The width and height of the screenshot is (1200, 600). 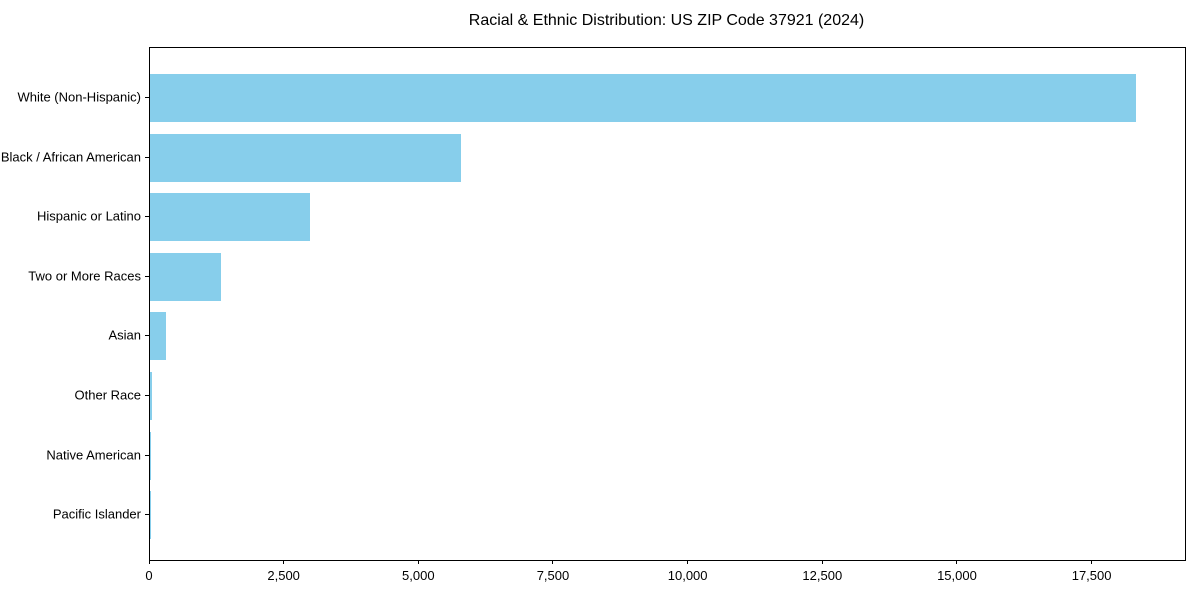 I want to click on ytick-mark-hispanic-or-latino, so click(x=147, y=217).